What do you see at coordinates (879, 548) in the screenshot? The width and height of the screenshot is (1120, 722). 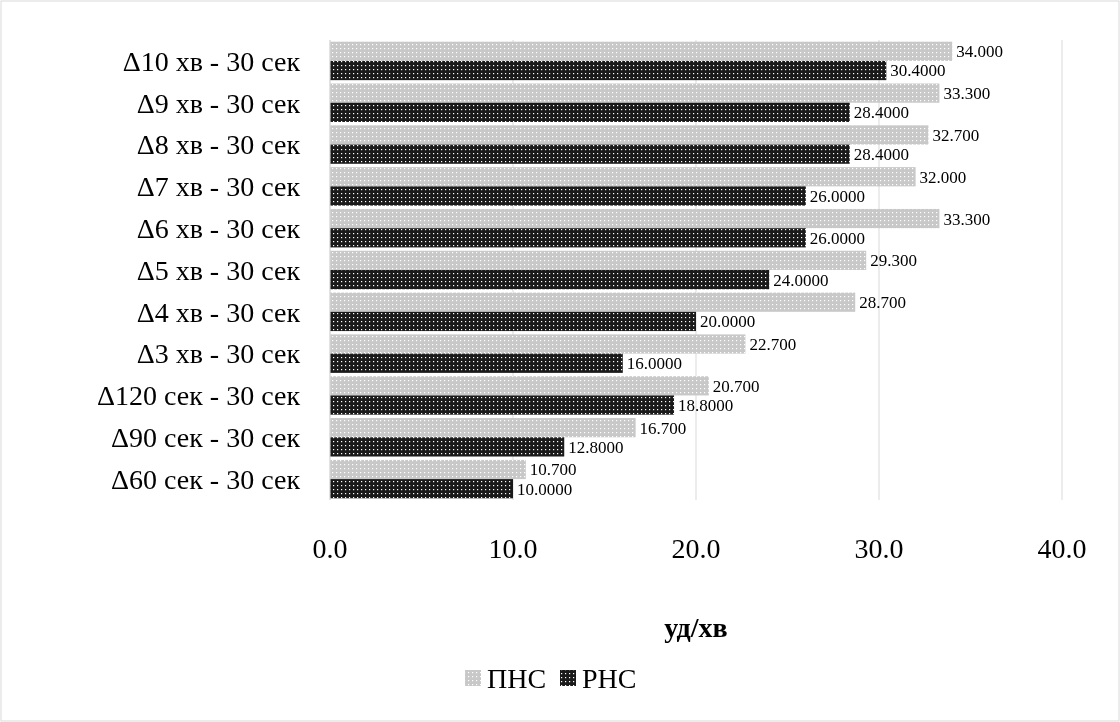 I see `x-tick-label: 30.0` at bounding box center [879, 548].